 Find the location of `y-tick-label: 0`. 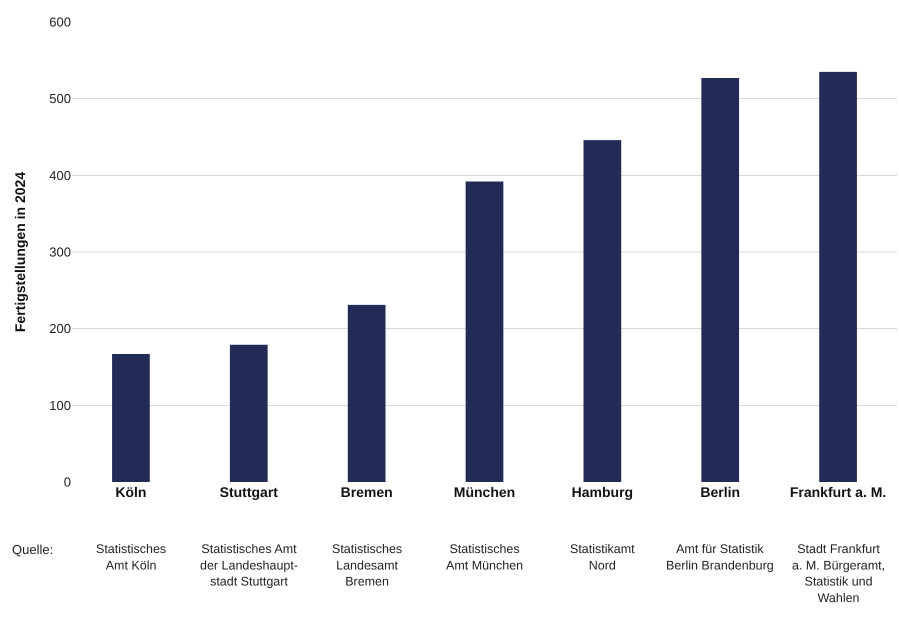

y-tick-label: 0 is located at coordinates (67, 482).